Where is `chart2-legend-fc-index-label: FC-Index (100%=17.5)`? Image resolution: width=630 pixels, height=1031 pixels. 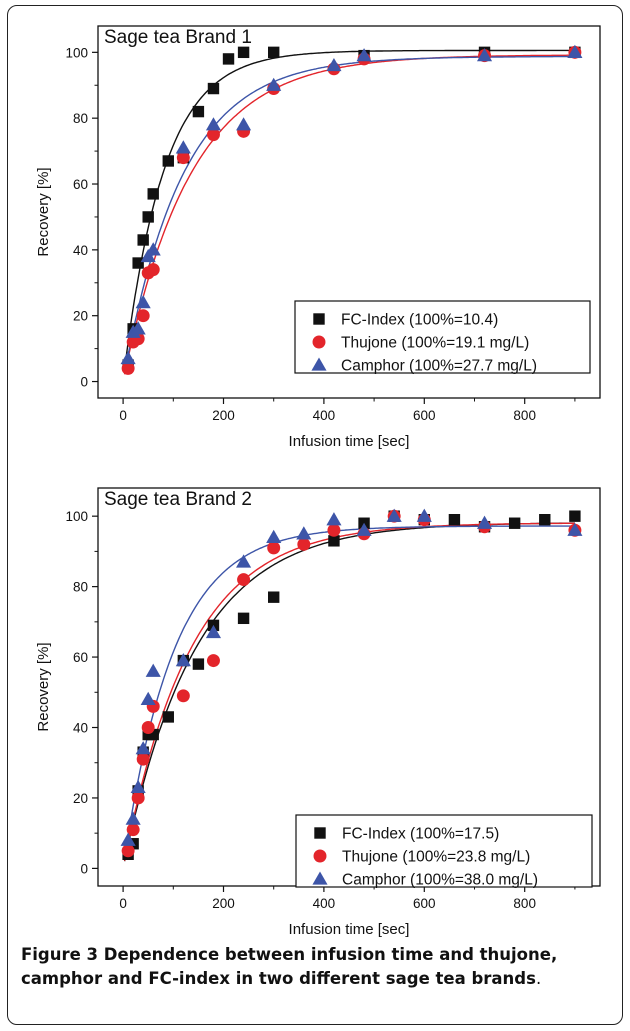
chart2-legend-fc-index-label: FC-Index (100%=17.5) is located at coordinates (420, 834).